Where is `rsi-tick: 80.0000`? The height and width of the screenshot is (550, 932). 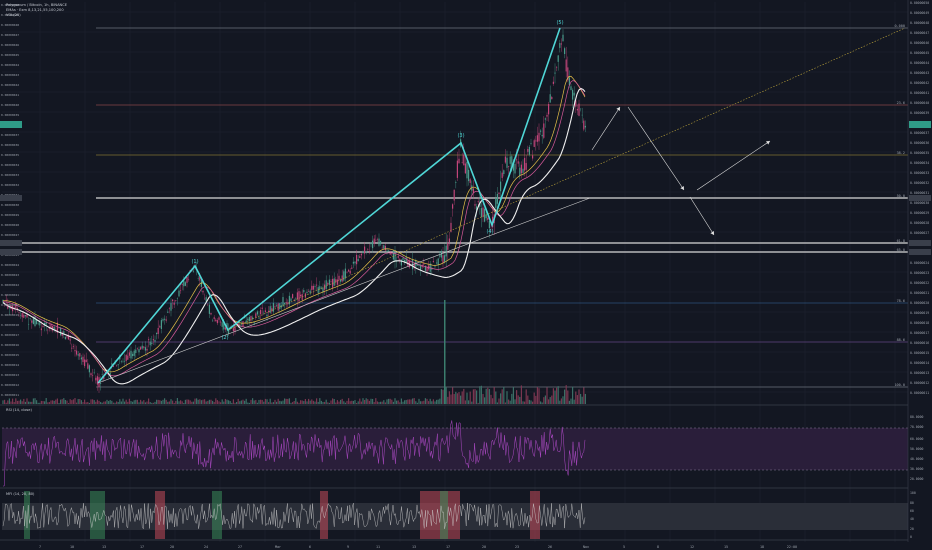 rsi-tick: 80.0000 is located at coordinates (917, 417).